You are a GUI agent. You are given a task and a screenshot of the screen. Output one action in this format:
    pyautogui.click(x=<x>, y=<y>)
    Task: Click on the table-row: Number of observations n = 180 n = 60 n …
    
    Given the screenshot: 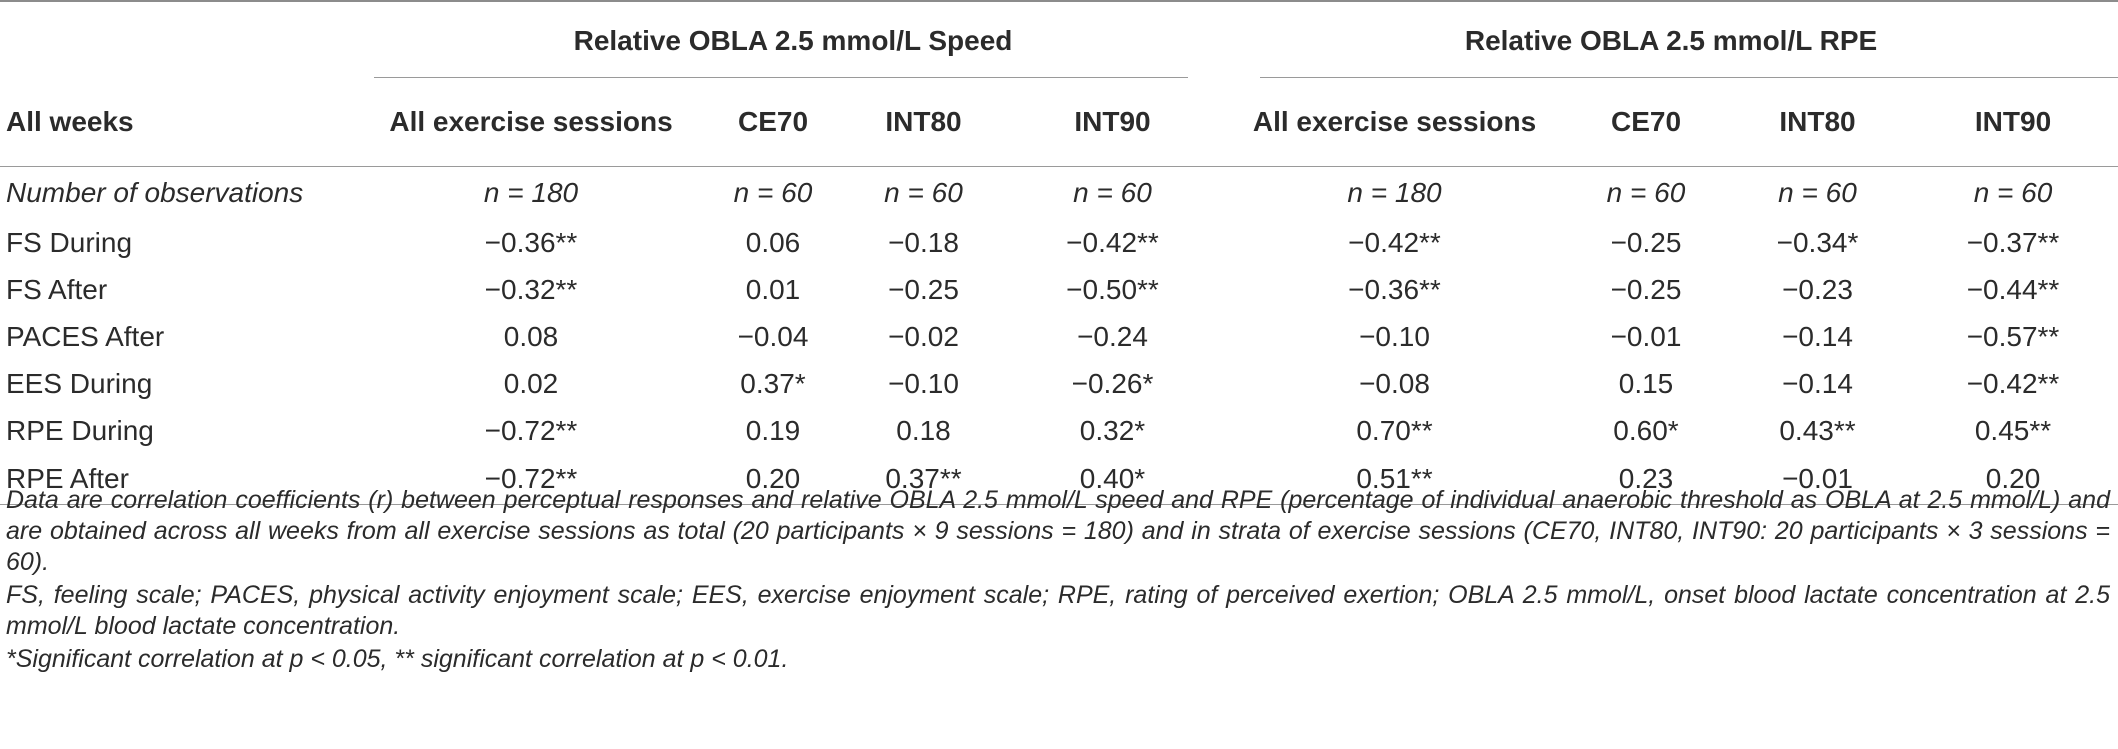 What is the action you would take?
    pyautogui.click(x=1059, y=193)
    